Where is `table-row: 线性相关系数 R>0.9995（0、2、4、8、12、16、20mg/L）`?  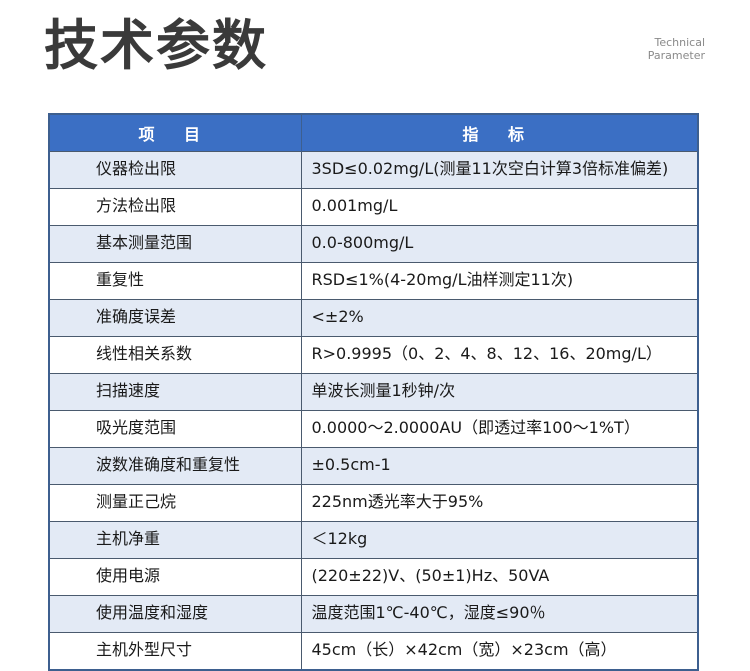 table-row: 线性相关系数 R>0.9995（0、2、4、8、12、16、20mg/L） is located at coordinates (373, 355).